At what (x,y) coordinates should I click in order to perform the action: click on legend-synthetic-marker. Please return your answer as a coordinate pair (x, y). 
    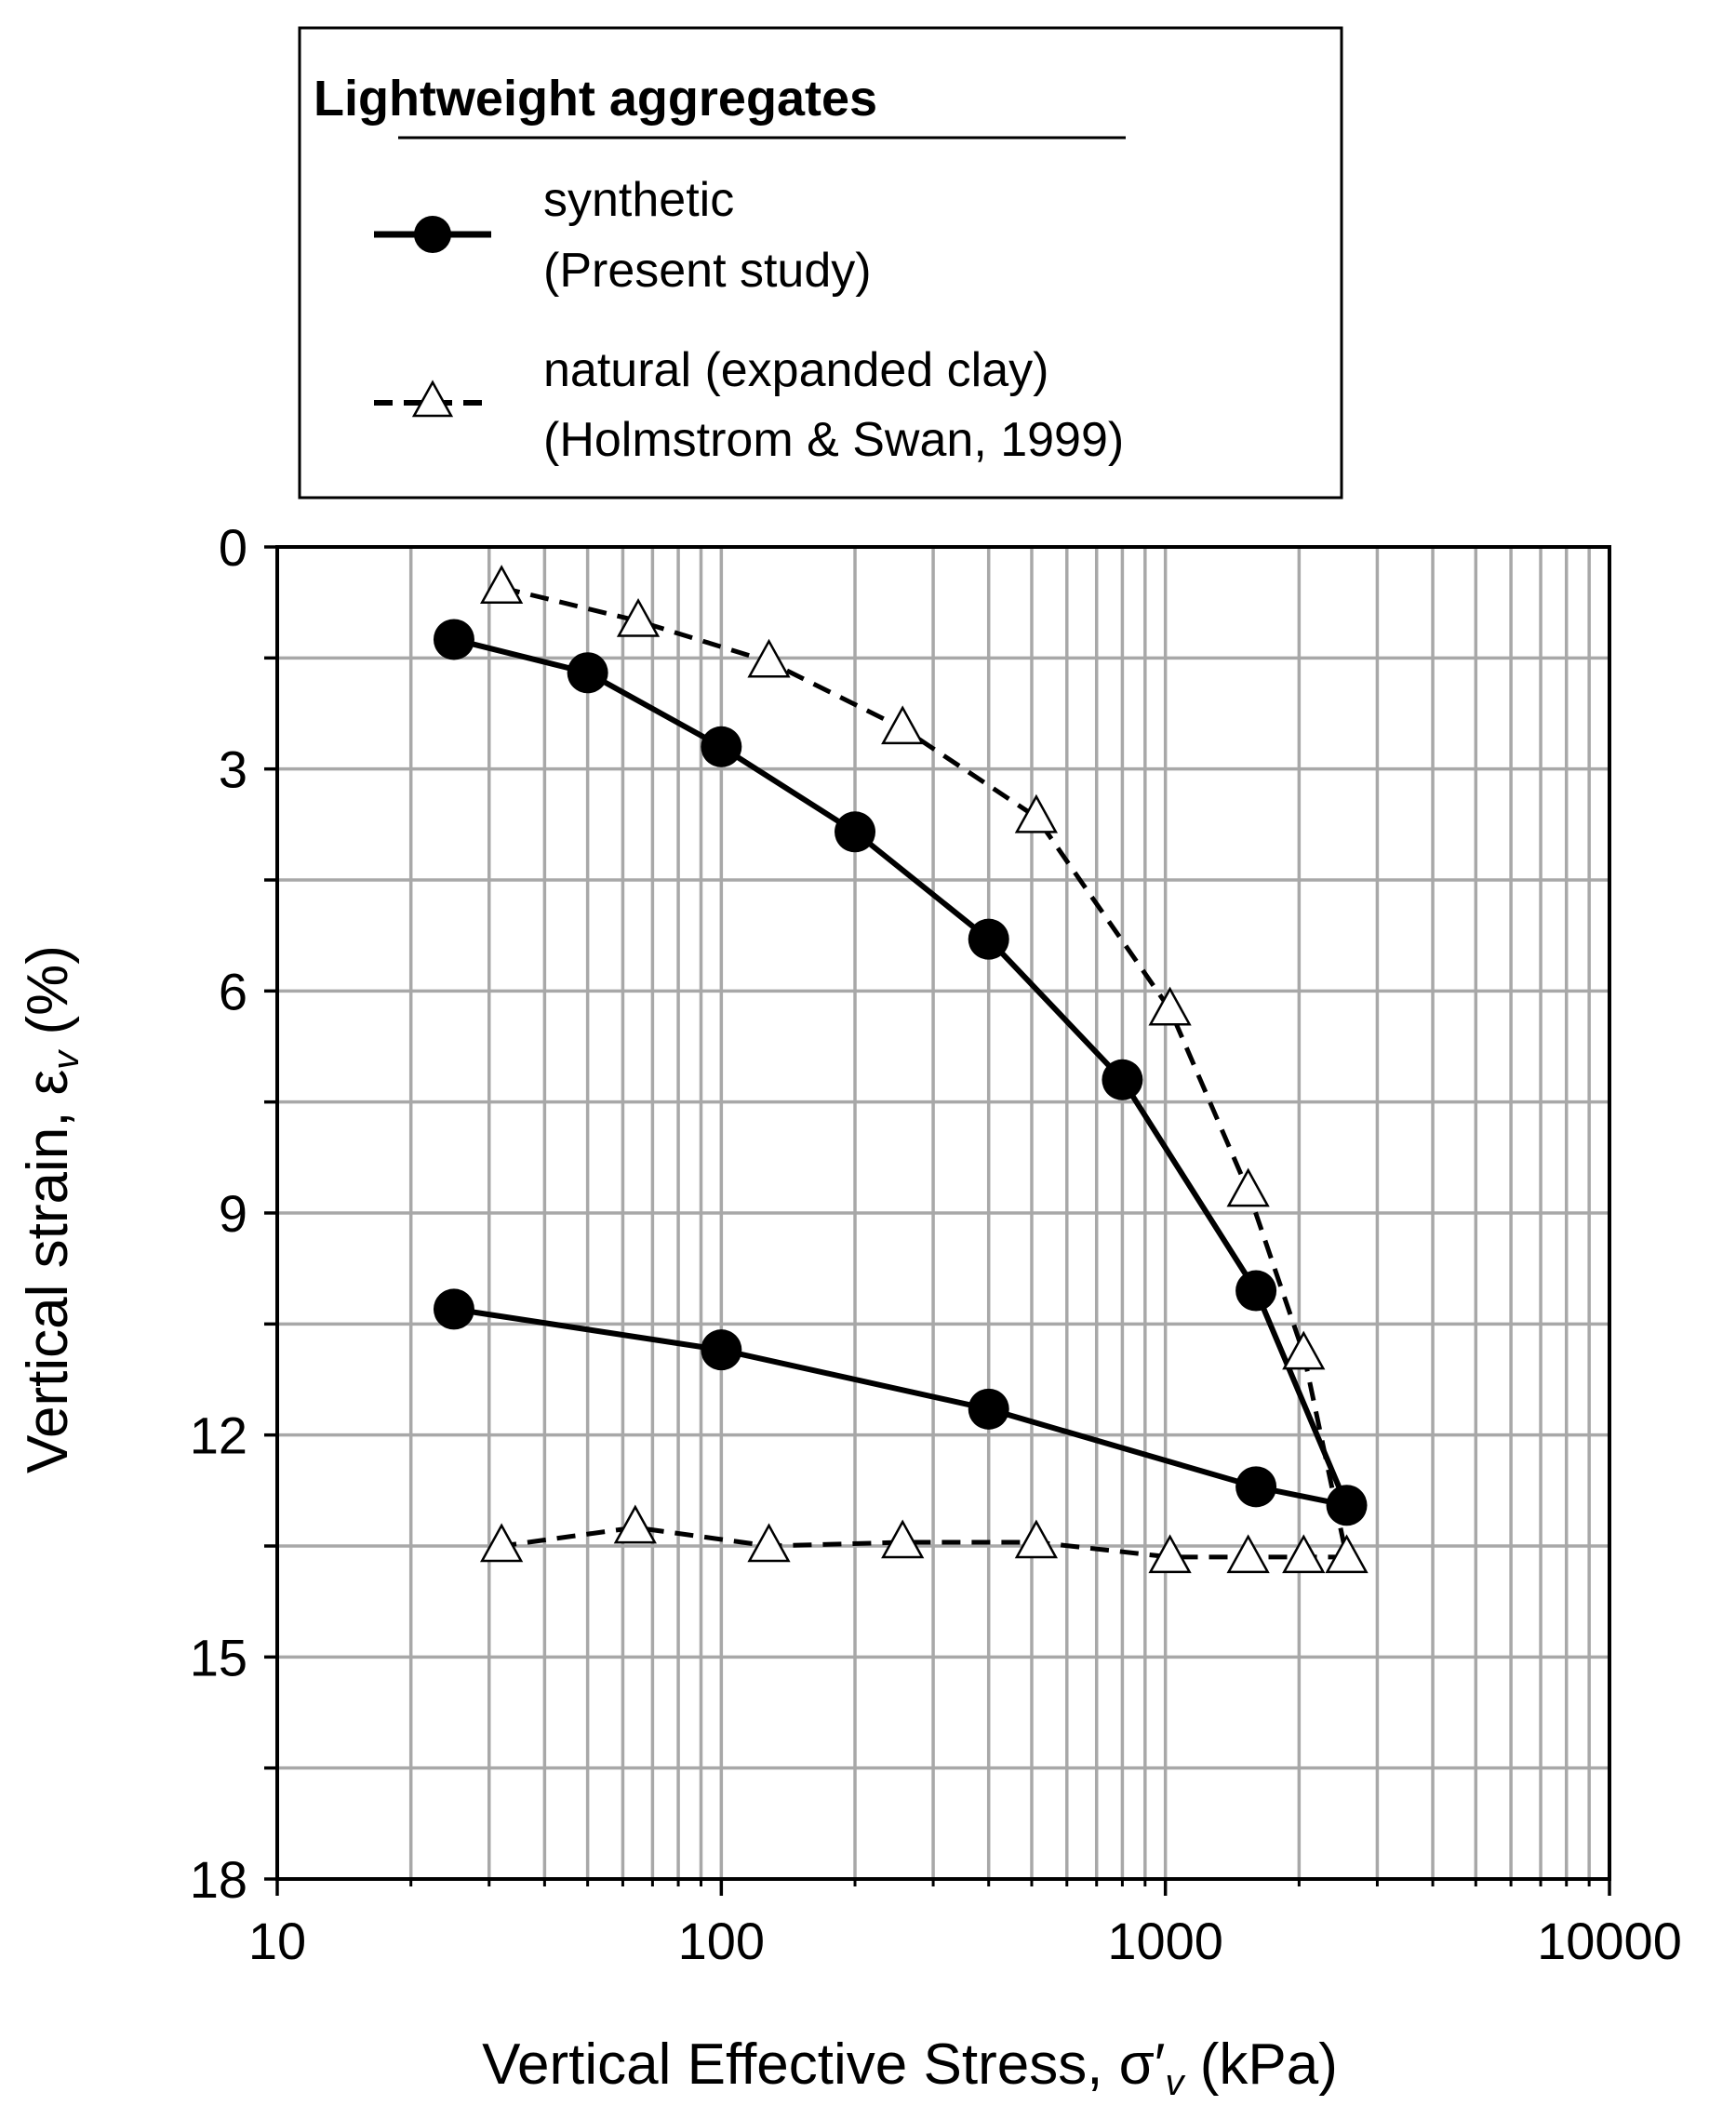
    Looking at the image, I should click on (432, 234).